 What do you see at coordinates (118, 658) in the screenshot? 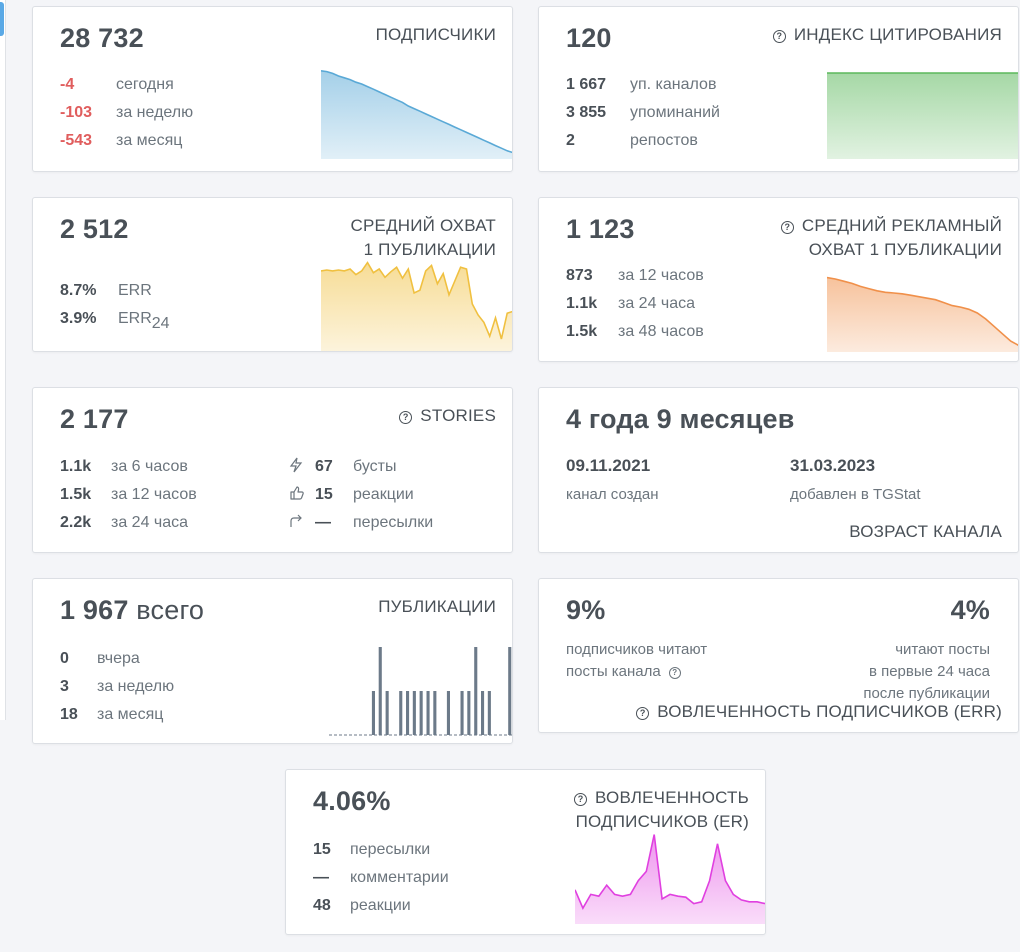
I see `posts-yesterday-label: вчера` at bounding box center [118, 658].